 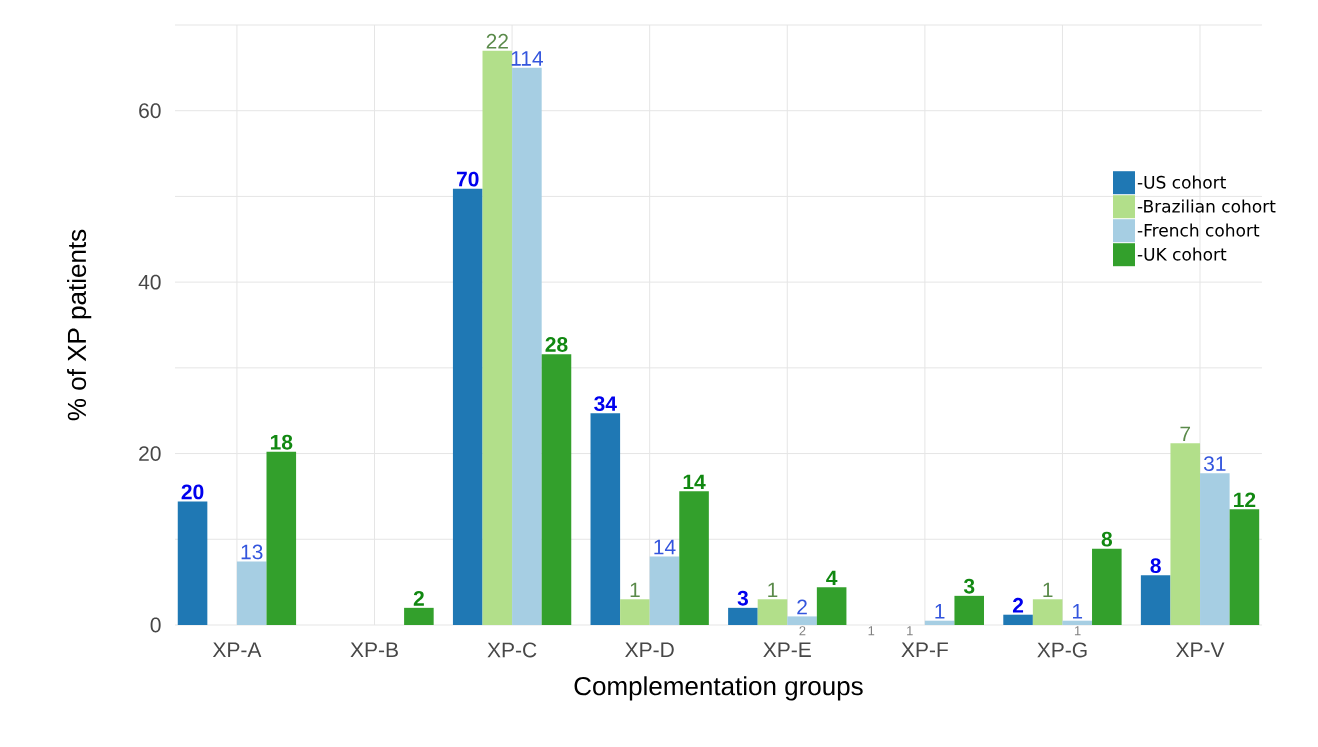 What do you see at coordinates (149, 282) in the screenshot?
I see `y-tick-label: 40` at bounding box center [149, 282].